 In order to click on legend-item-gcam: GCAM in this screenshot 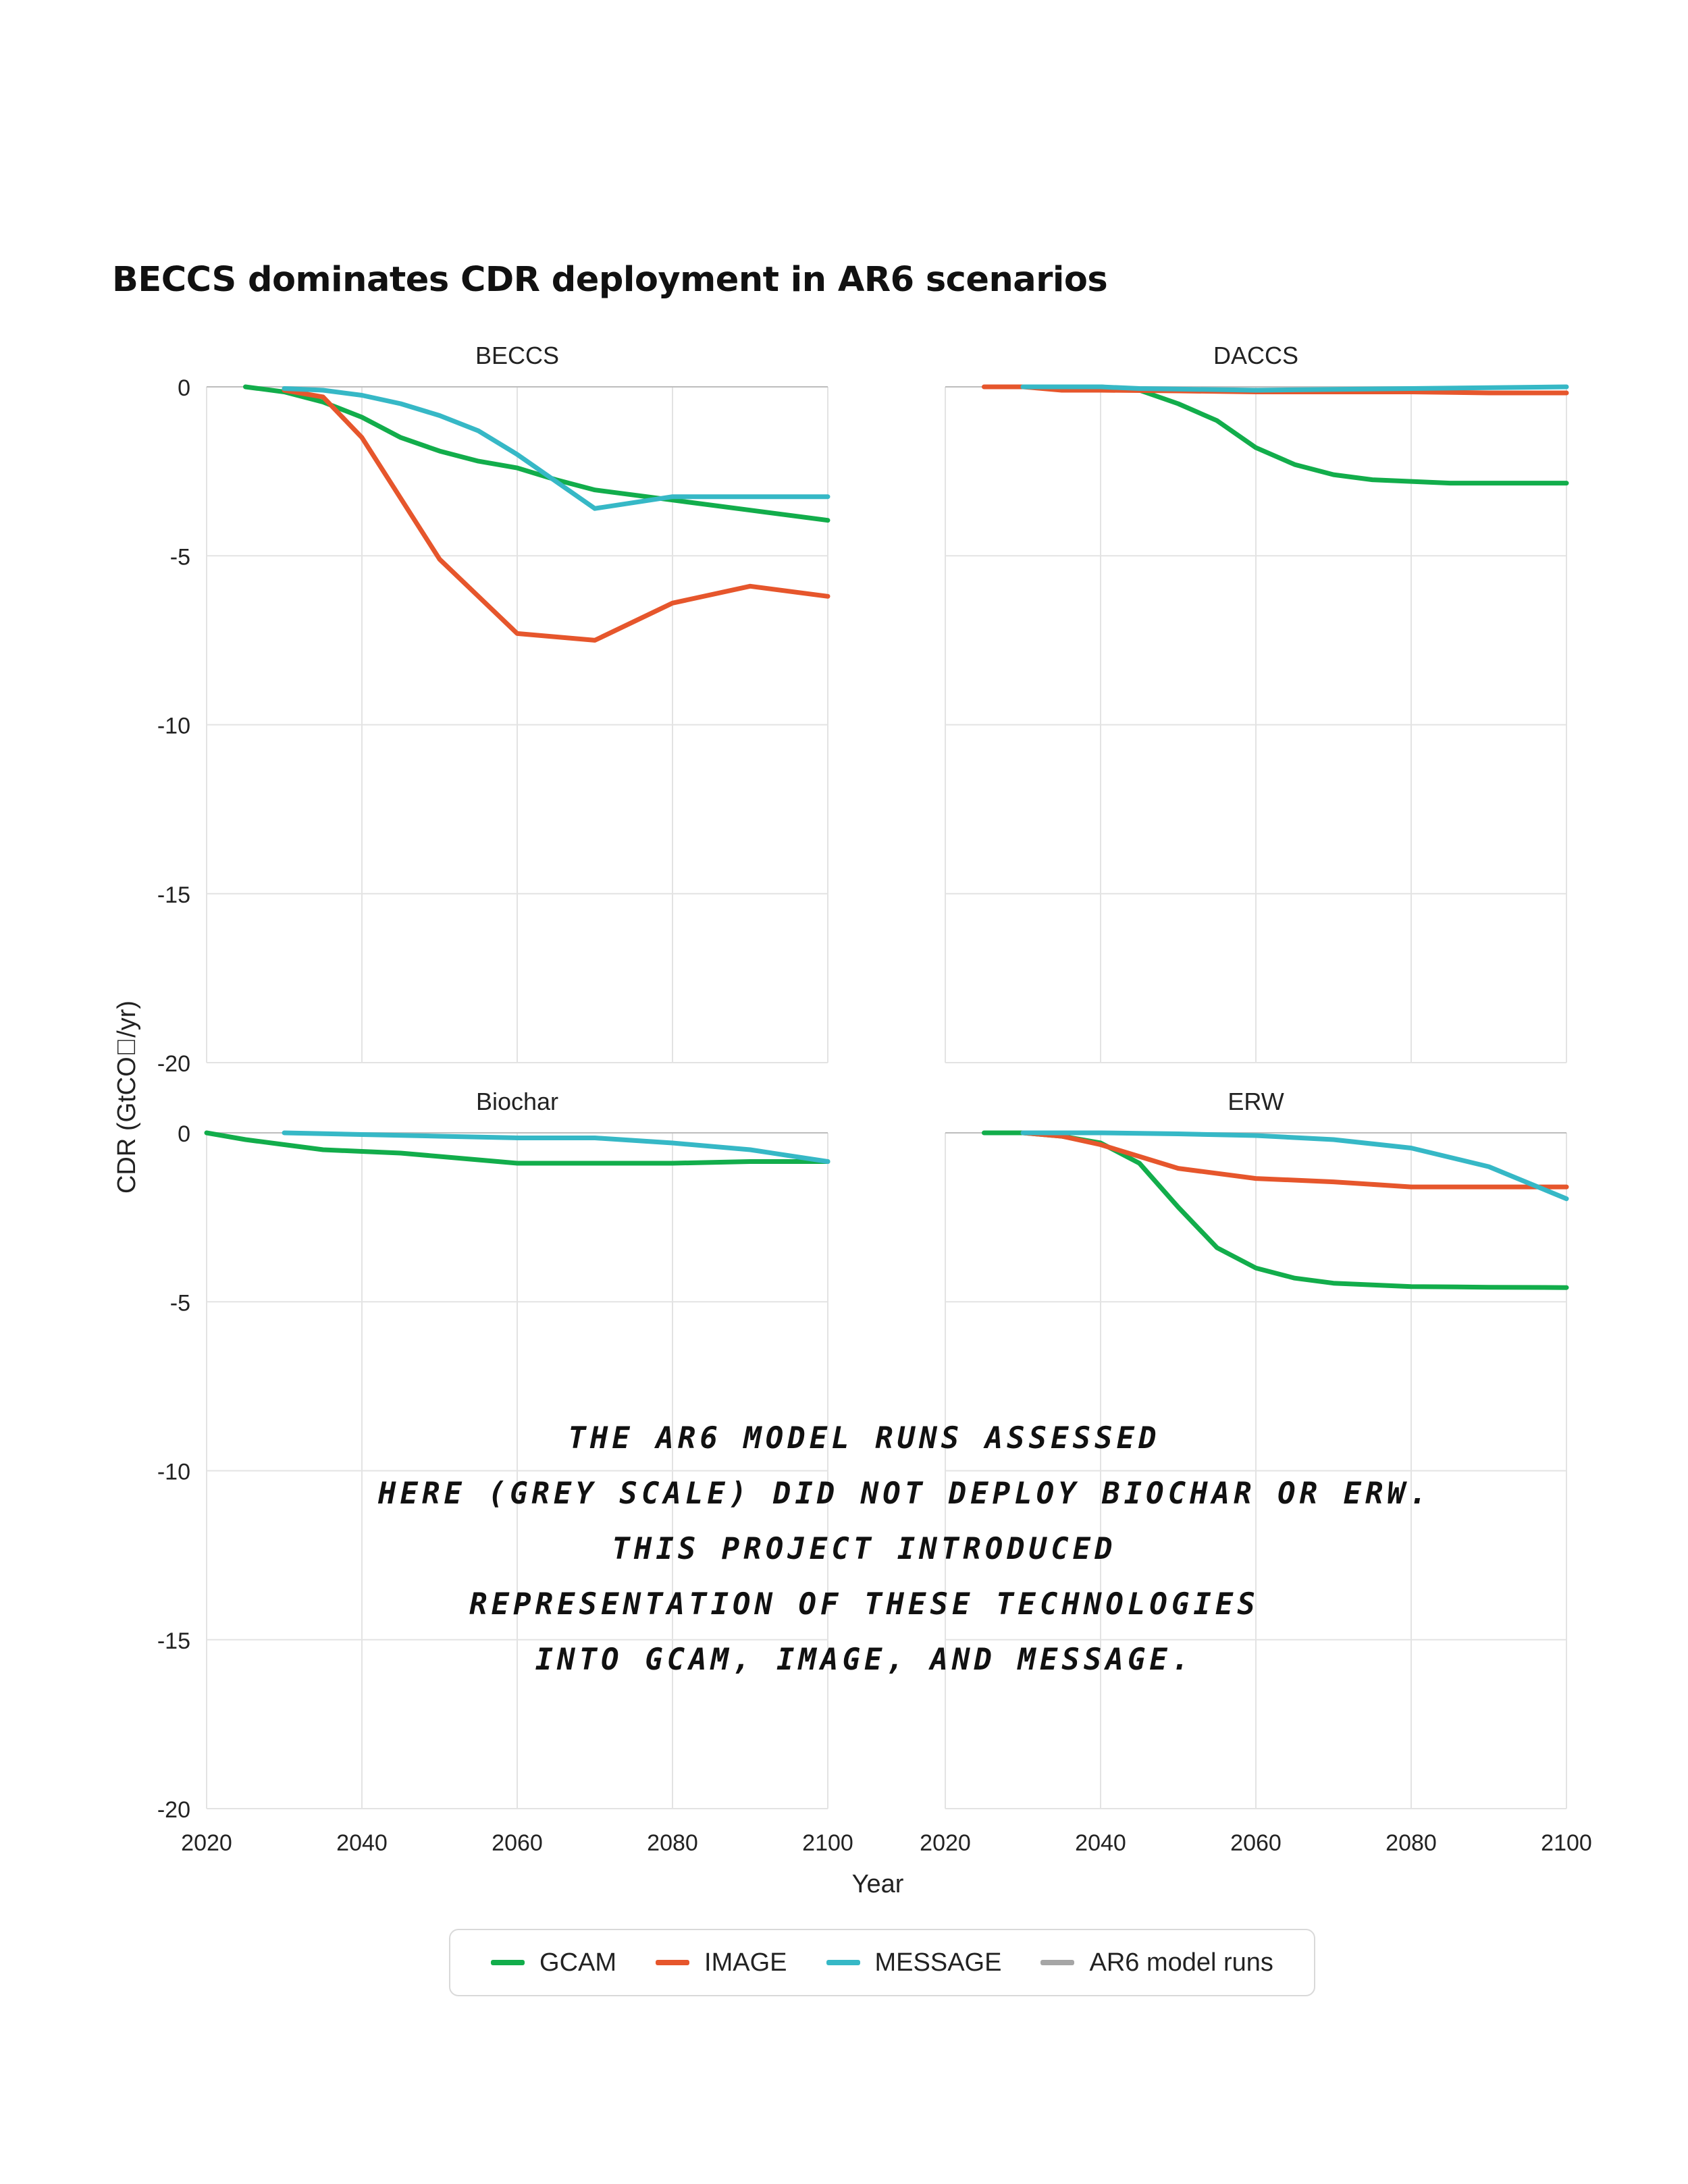, I will do `click(553, 1962)`.